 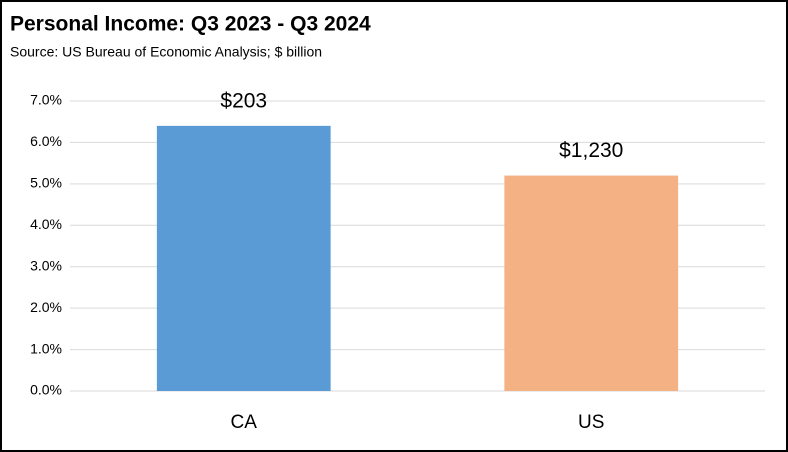 I want to click on x-tick-label: US, so click(x=591, y=422).